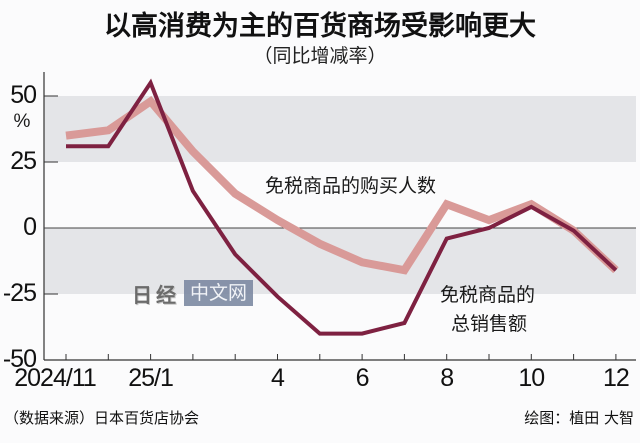  What do you see at coordinates (351, 186) in the screenshot?
I see `series-label-buyers: 免税商品的购买人数` at bounding box center [351, 186].